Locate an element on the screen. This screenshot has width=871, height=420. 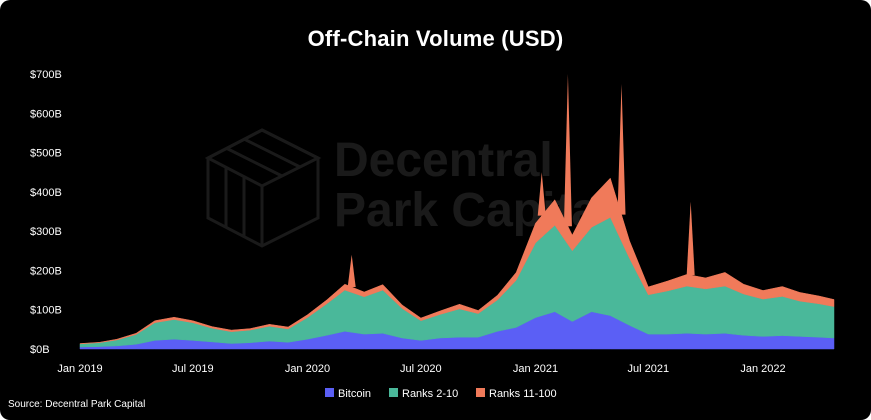
x-tick-label: Jul 2020 is located at coordinates (421, 369).